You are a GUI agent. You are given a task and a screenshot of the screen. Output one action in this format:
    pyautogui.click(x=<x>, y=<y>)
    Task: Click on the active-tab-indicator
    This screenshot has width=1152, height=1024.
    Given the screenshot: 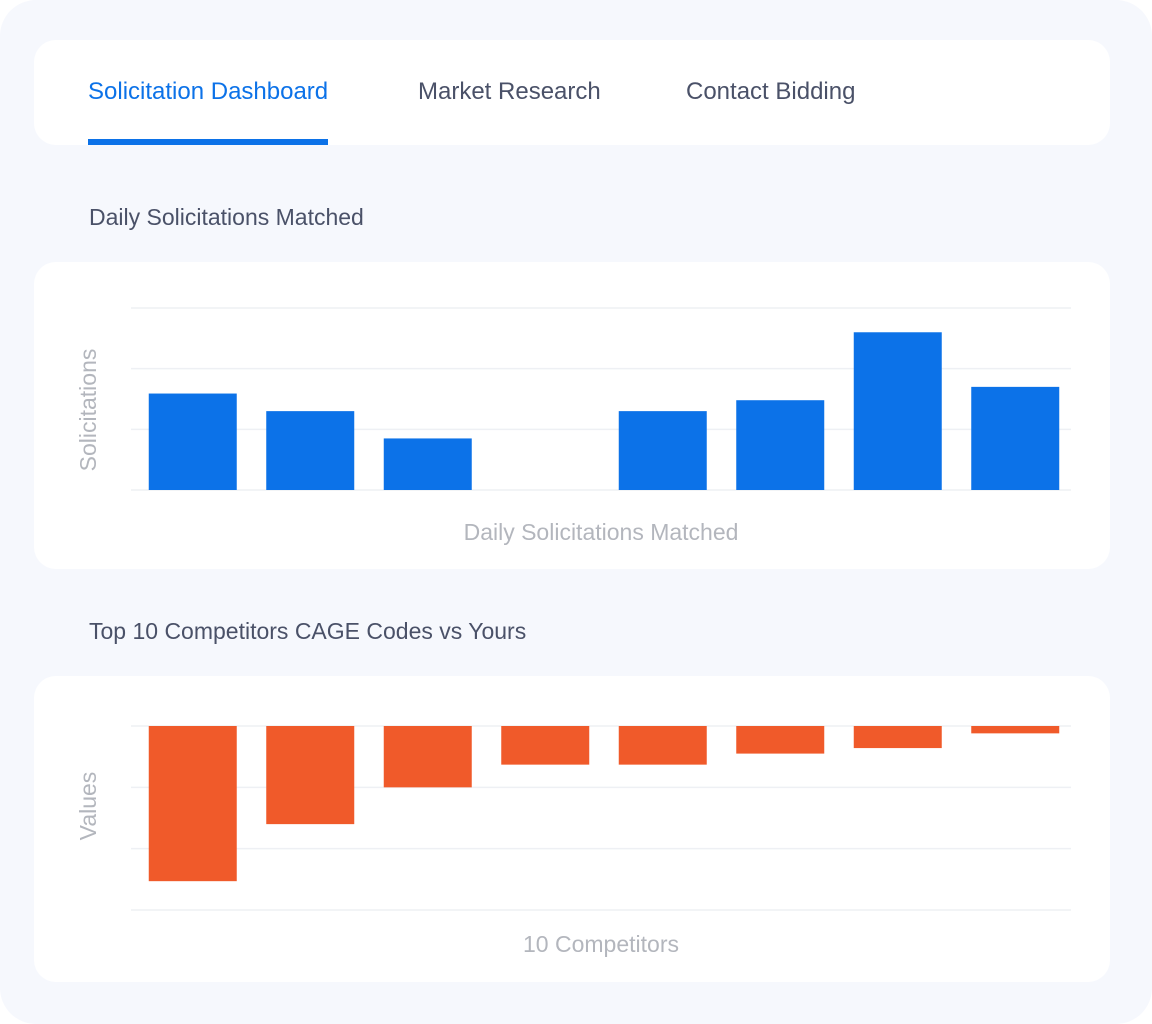 What is the action you would take?
    pyautogui.click(x=208, y=142)
    